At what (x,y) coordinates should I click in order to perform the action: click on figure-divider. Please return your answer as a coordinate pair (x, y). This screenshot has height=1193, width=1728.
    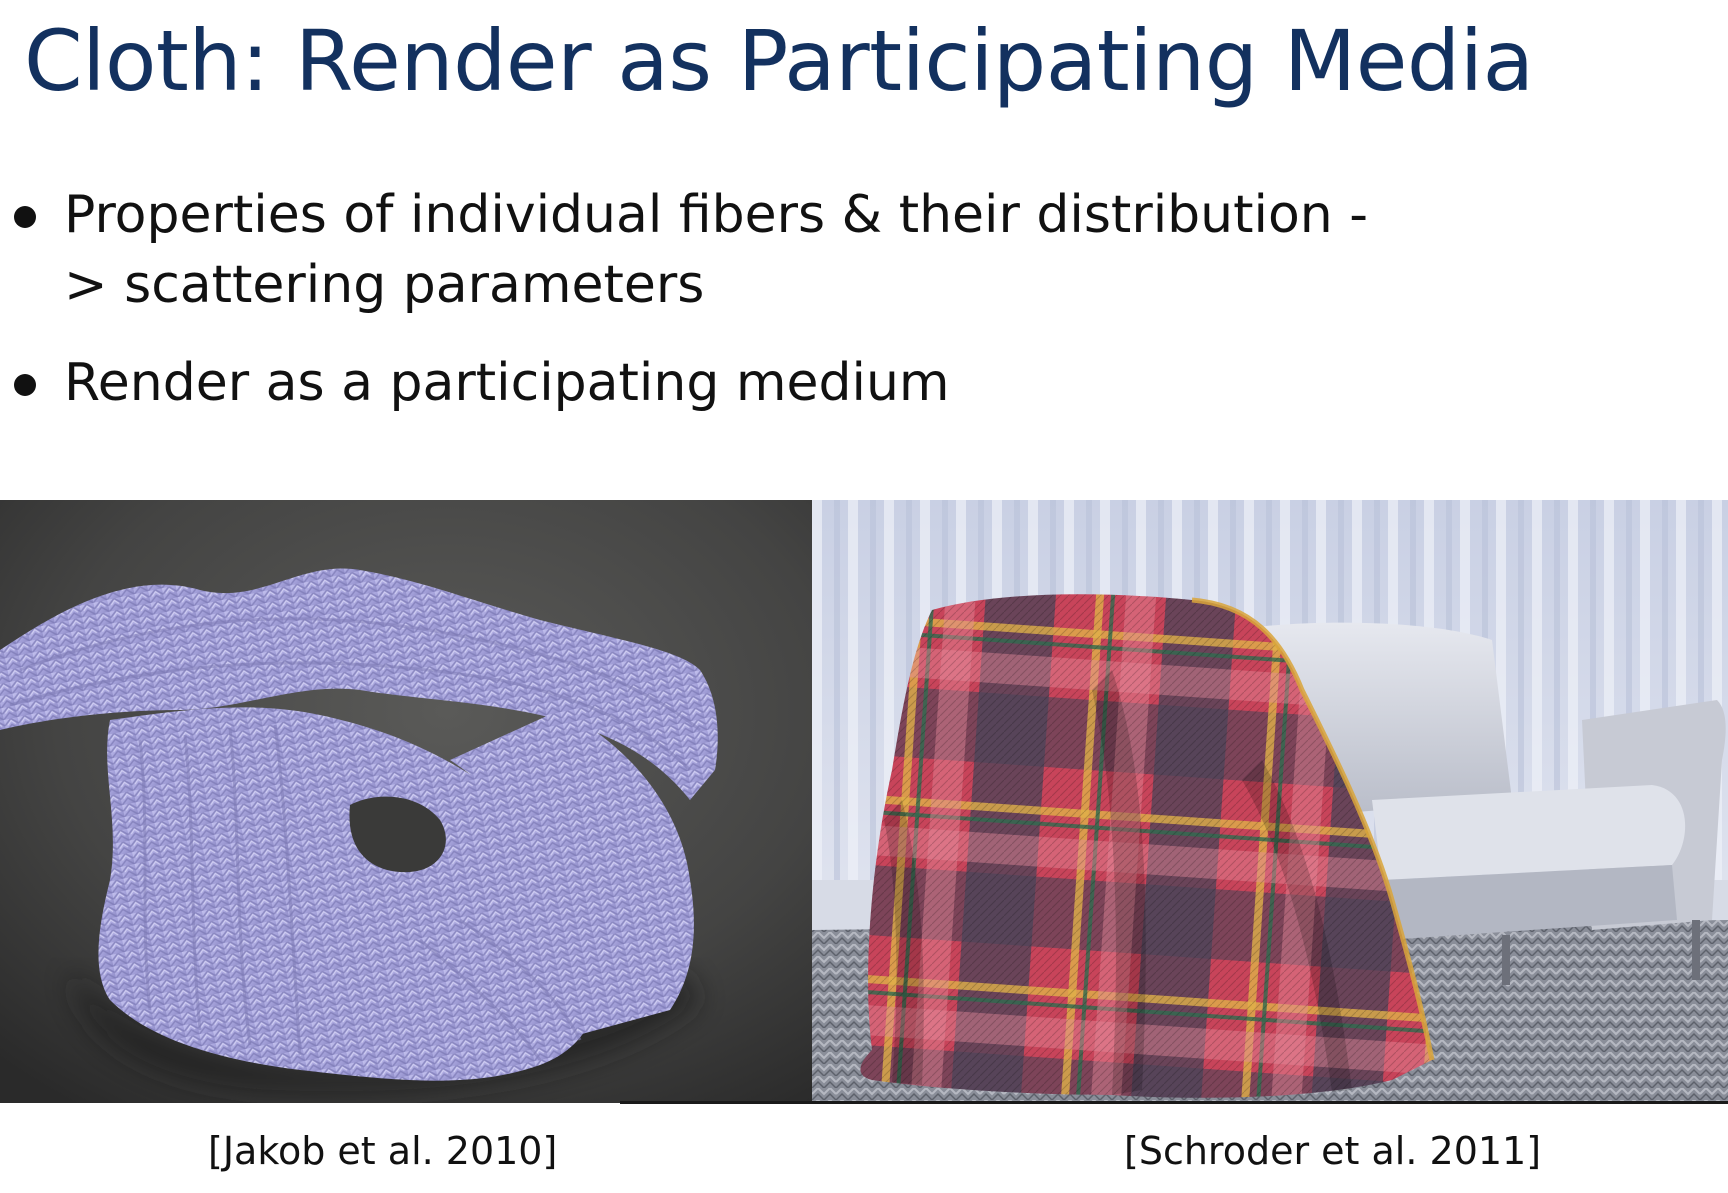
    Looking at the image, I should click on (1174, 1102).